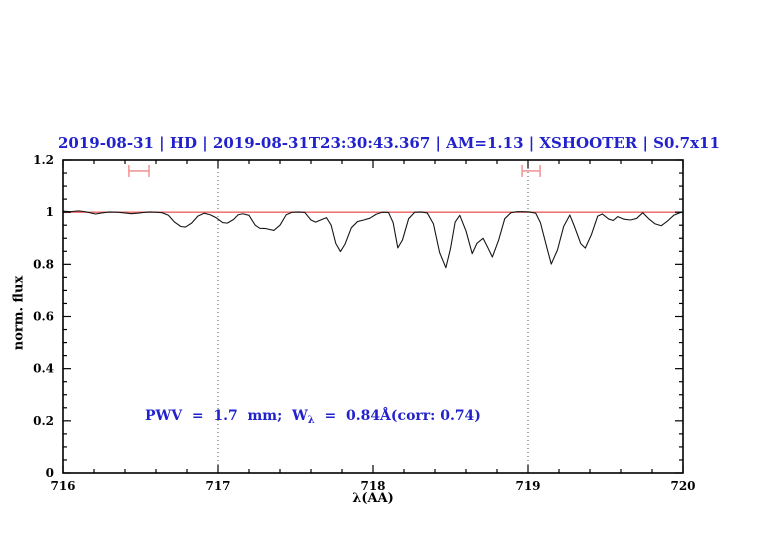 The height and width of the screenshot is (542, 782). I want to click on pwv-annotation-post: = 0.84Å(corr: 0.74), so click(397, 416).